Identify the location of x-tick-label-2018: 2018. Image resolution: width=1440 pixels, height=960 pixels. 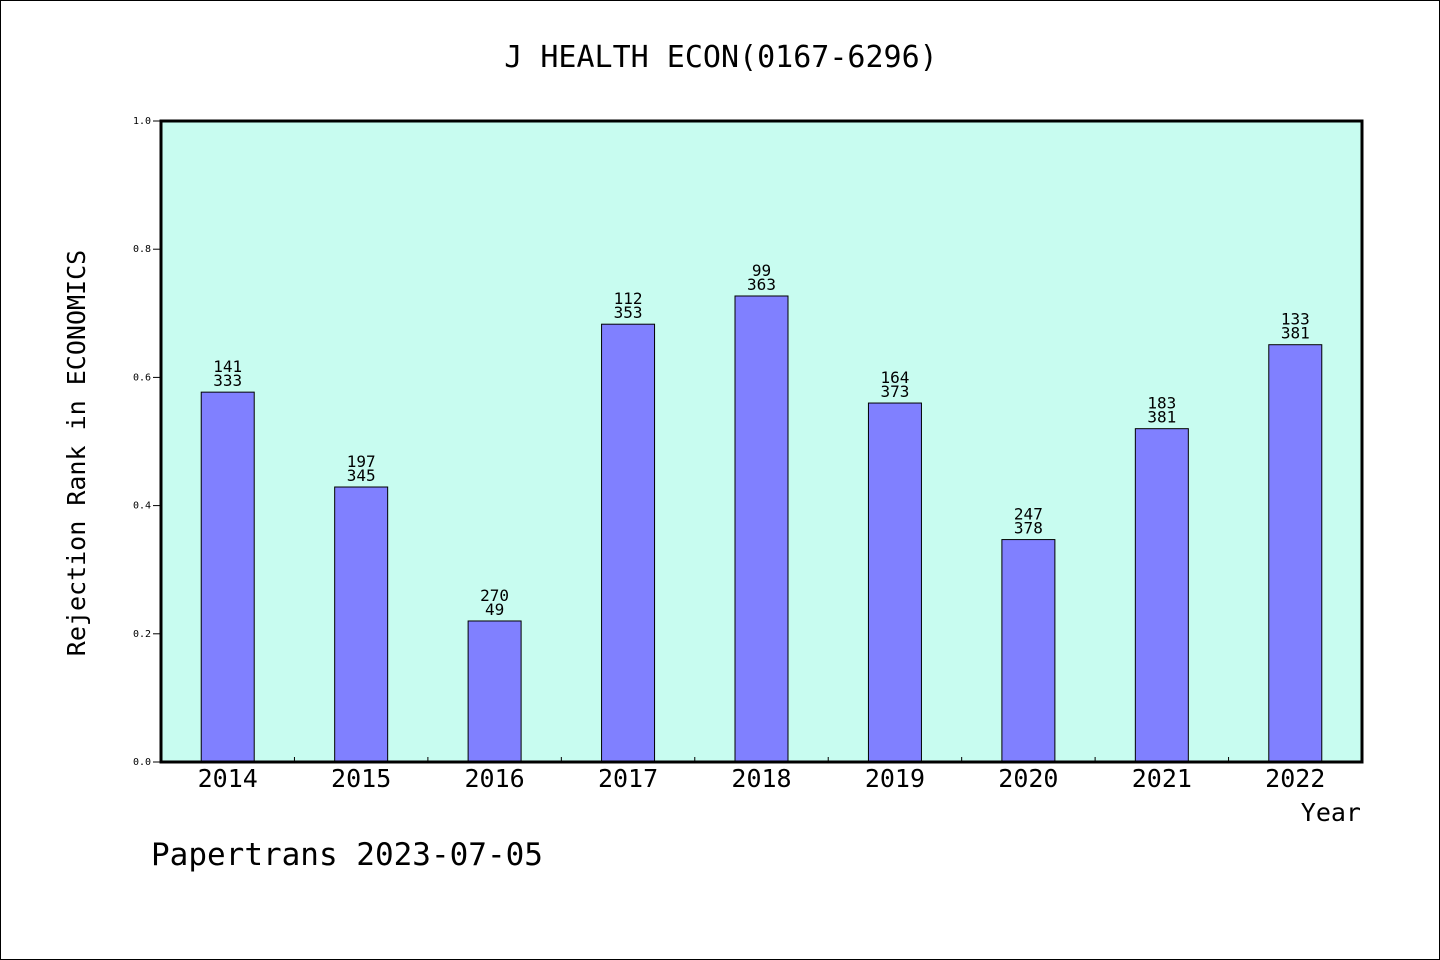
(761, 778).